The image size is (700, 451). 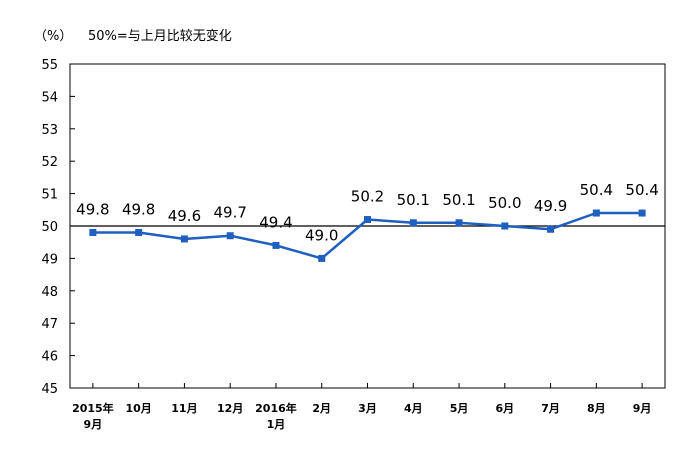 I want to click on data-label: 49.4, so click(x=275, y=222).